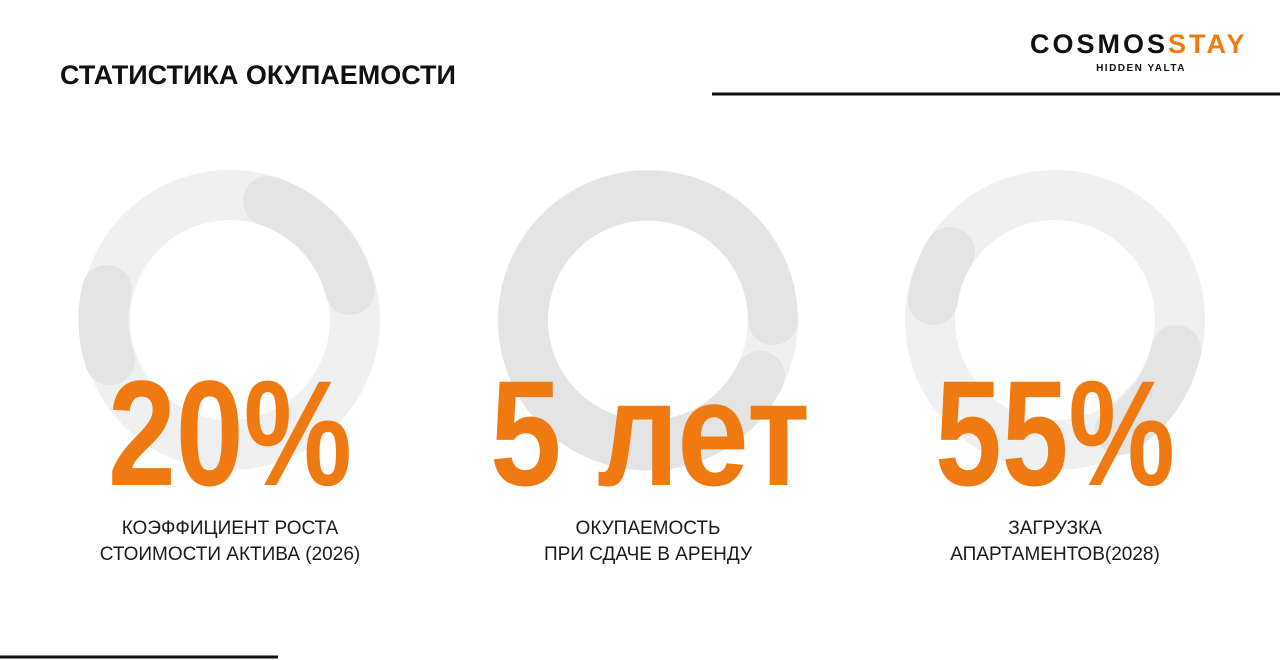 The height and width of the screenshot is (660, 1280). Describe the element at coordinates (648, 554) in the screenshot. I see `stat-label: ПРИ СДАЧЕ В АРЕНДУ` at that location.